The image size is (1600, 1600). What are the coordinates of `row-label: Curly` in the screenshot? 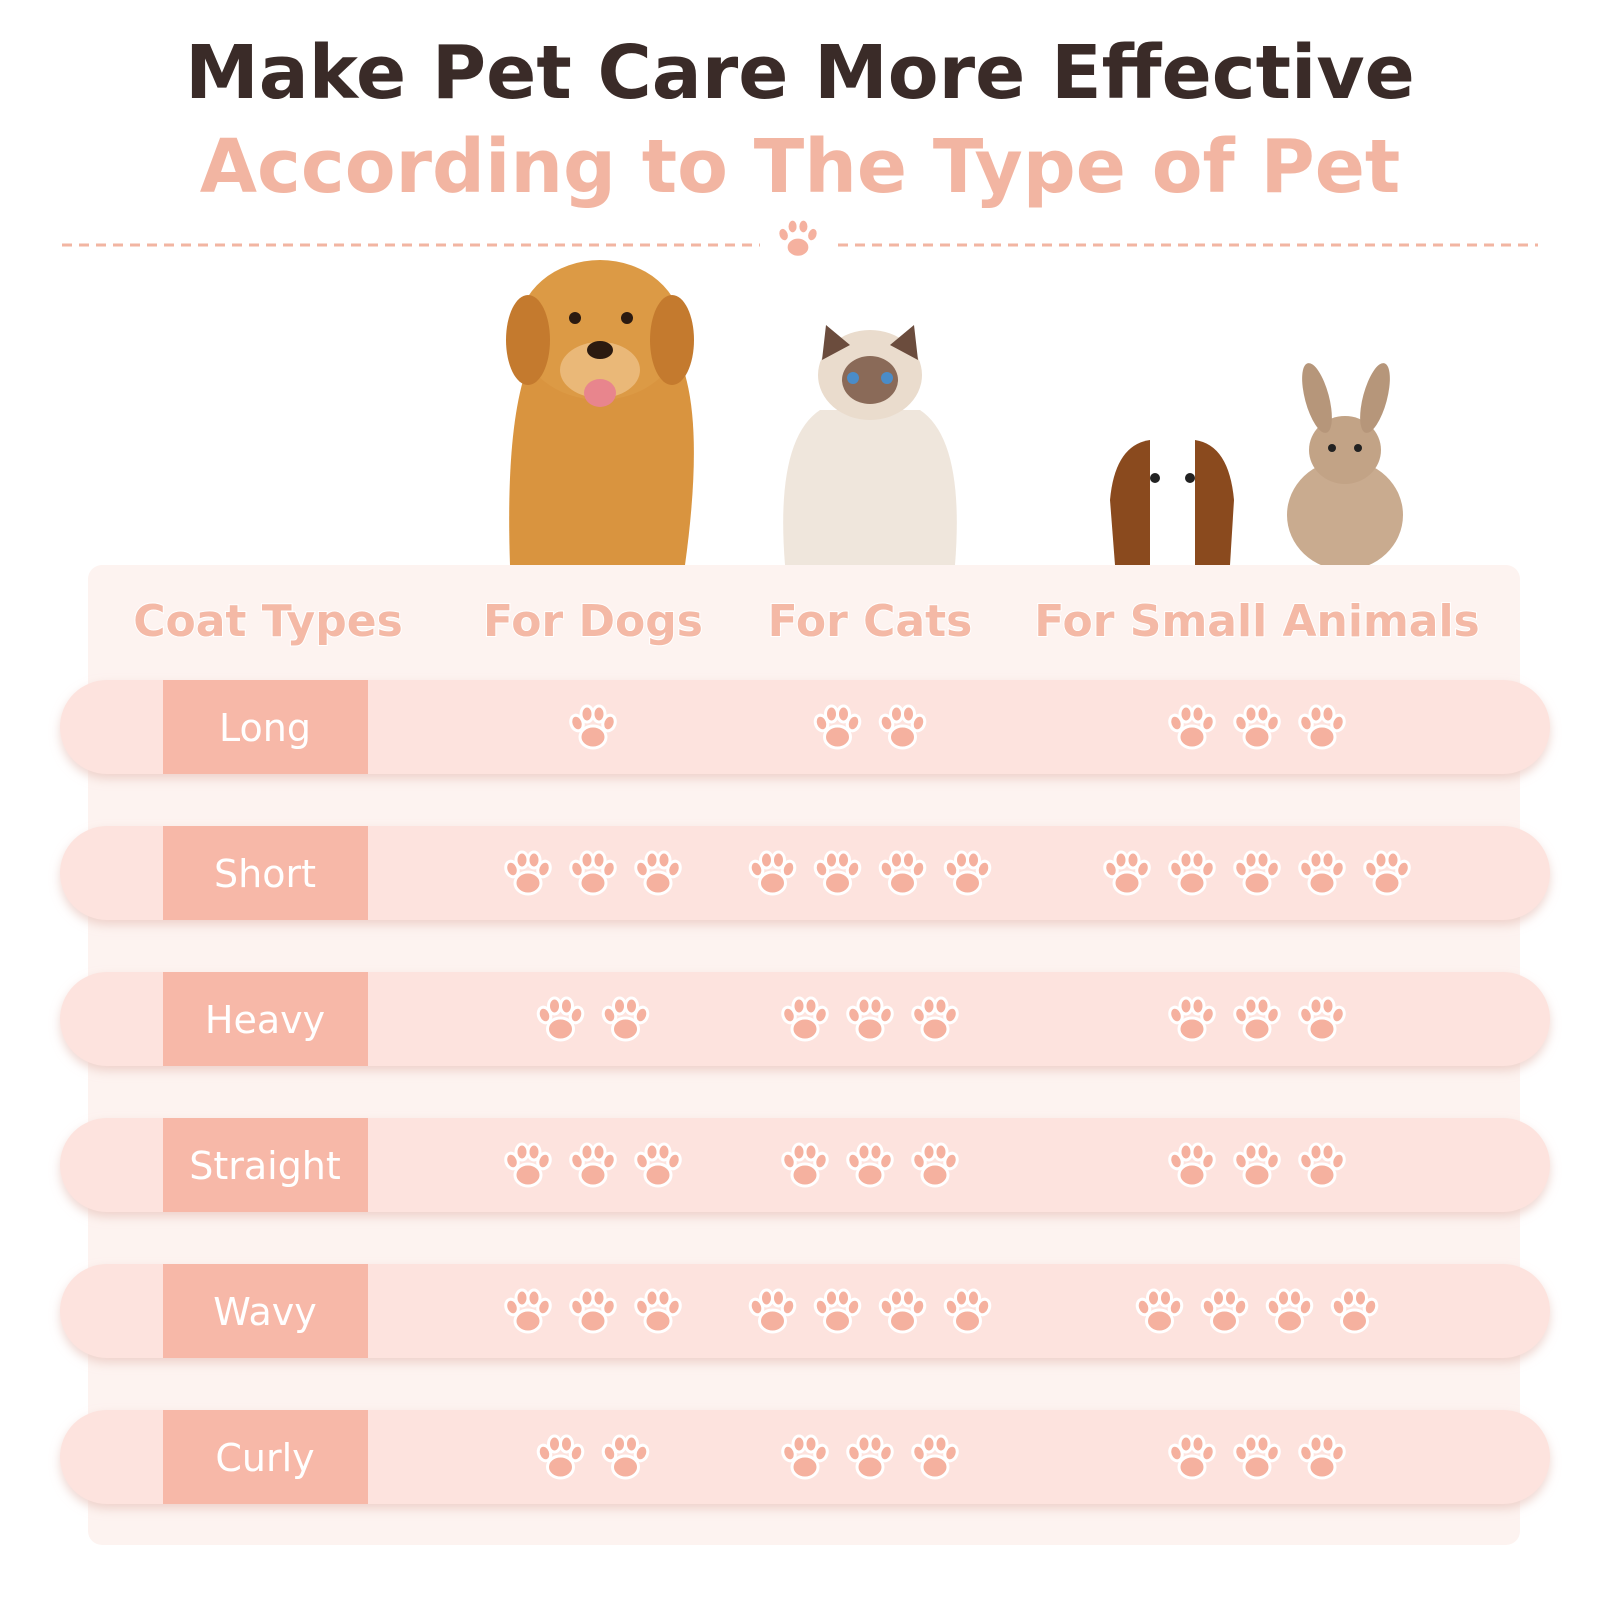 It's located at (264, 1458).